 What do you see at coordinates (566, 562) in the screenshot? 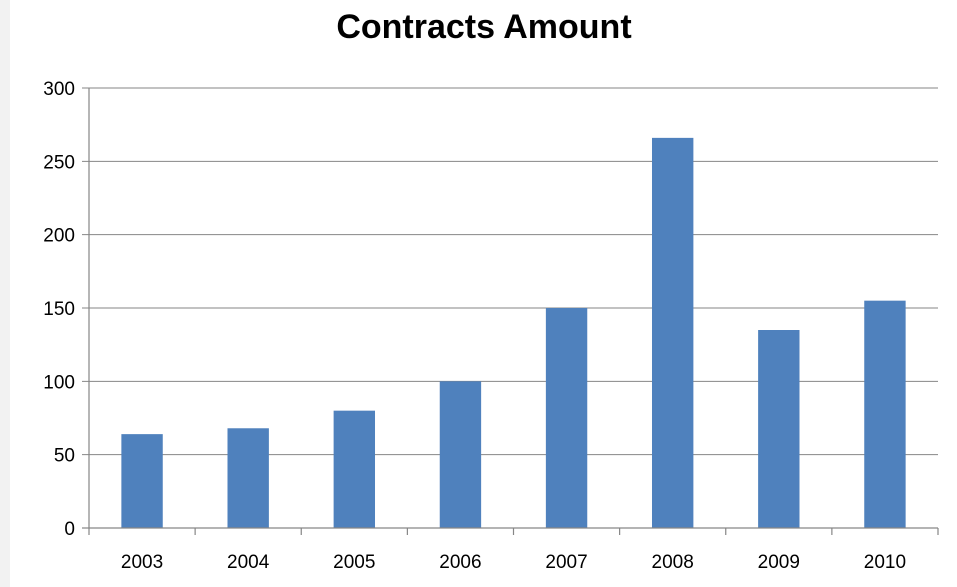
I see `x-tick-label: 2007` at bounding box center [566, 562].